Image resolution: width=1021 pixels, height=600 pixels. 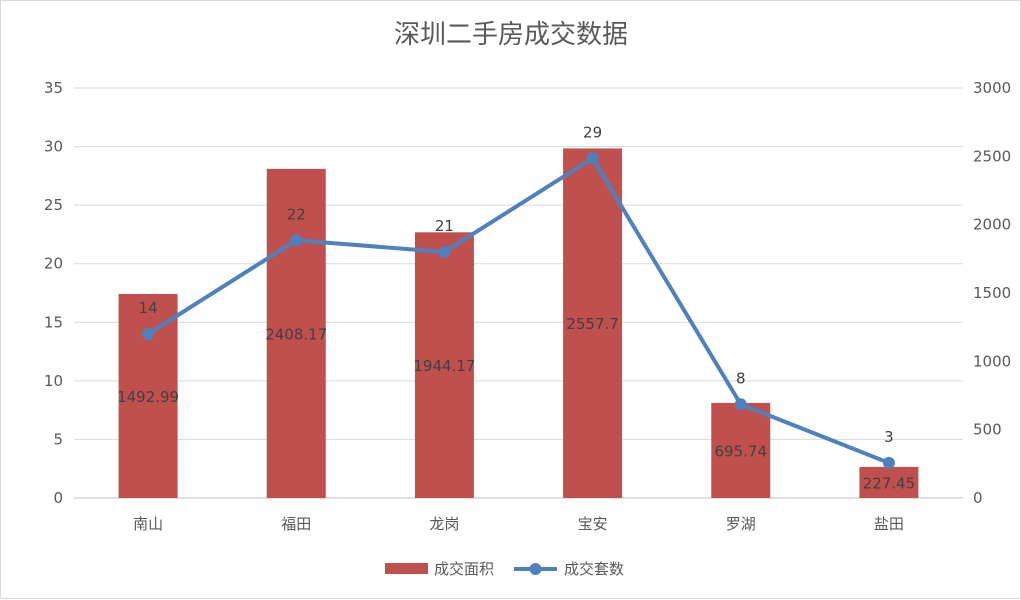 I want to click on category-label: 盐田, so click(x=889, y=524).